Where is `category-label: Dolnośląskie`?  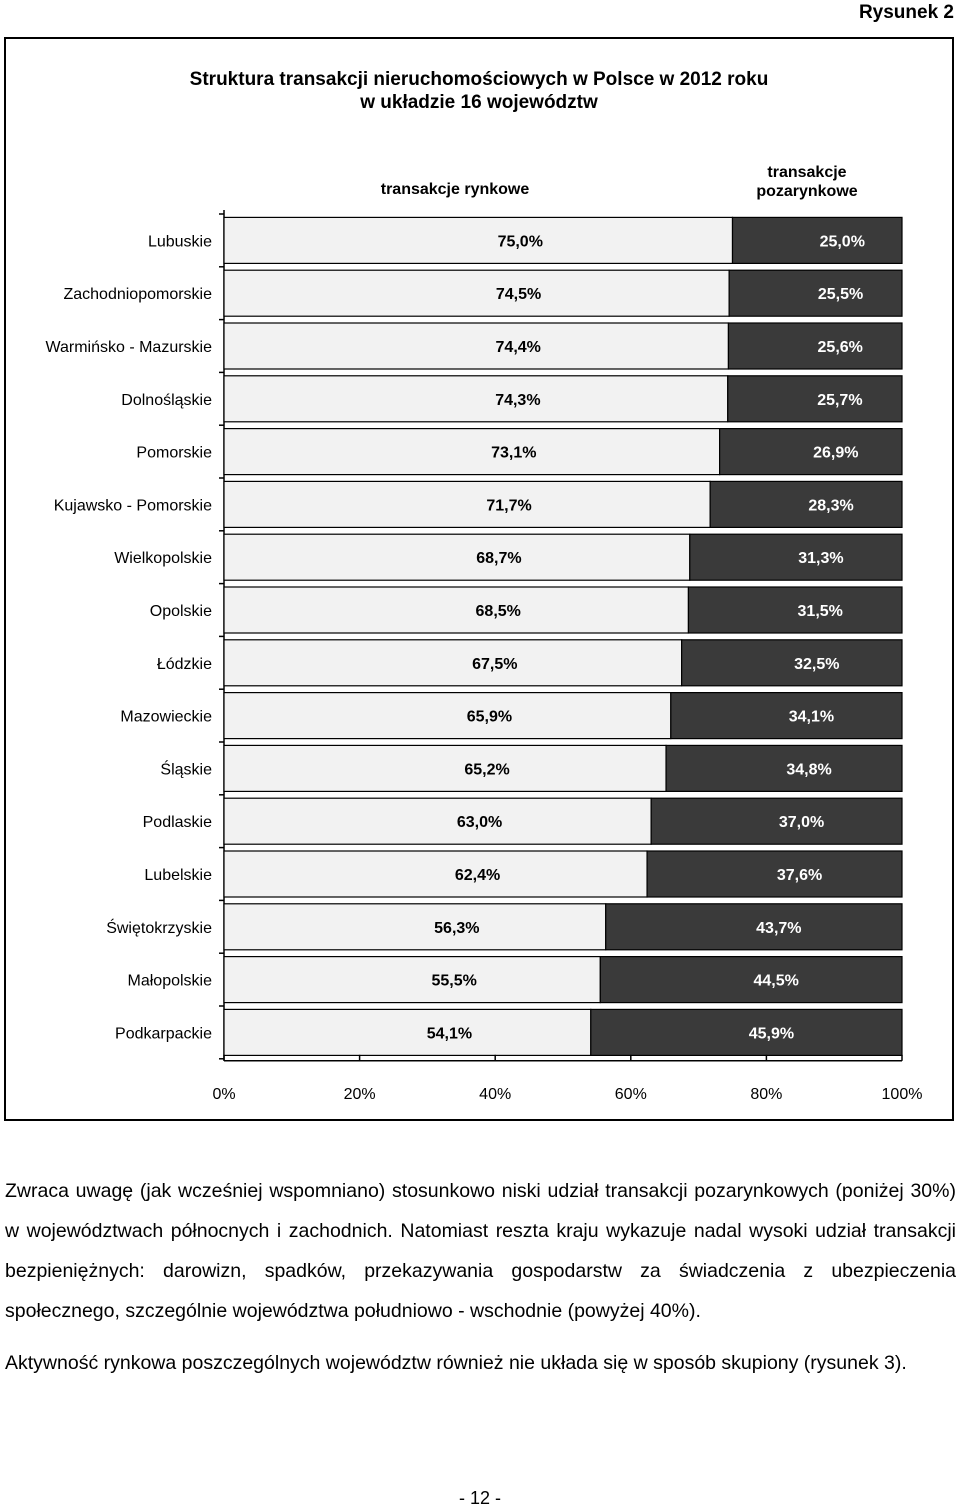
category-label: Dolnośląskie is located at coordinates (166, 400).